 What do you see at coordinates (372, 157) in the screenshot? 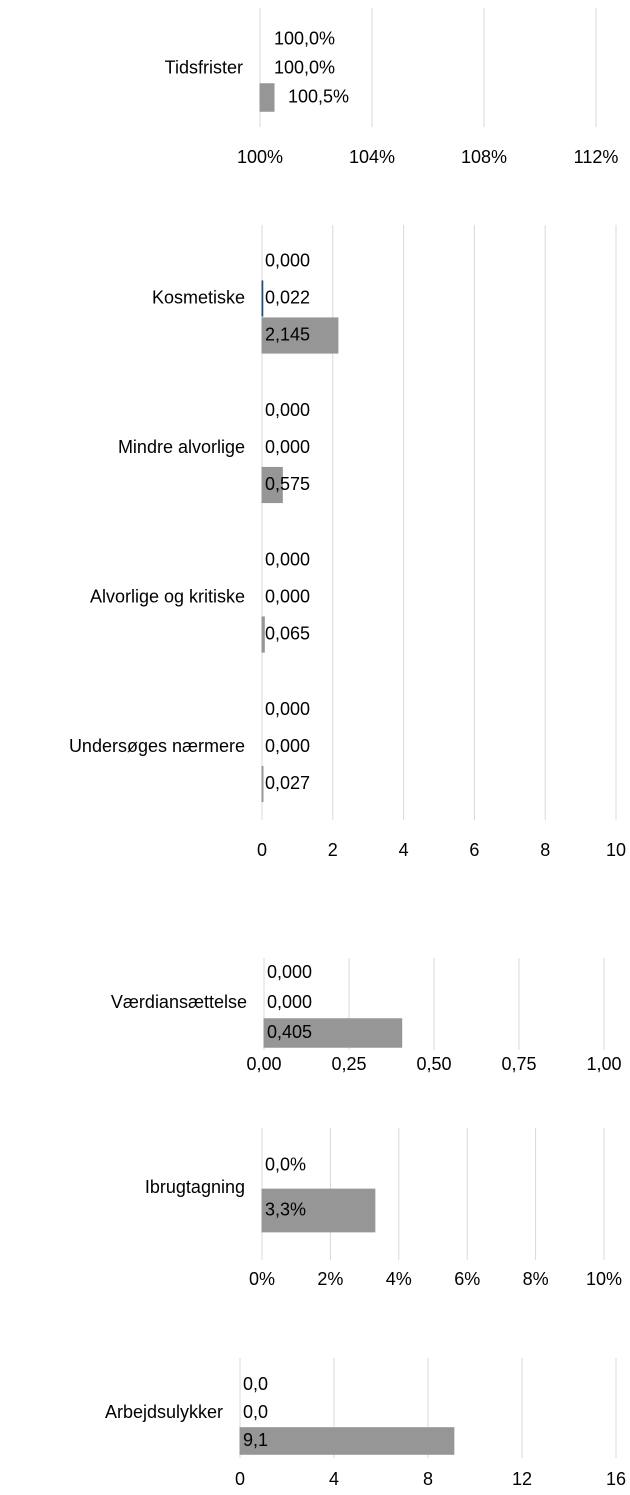
I see `x-tick-label: 104%` at bounding box center [372, 157].